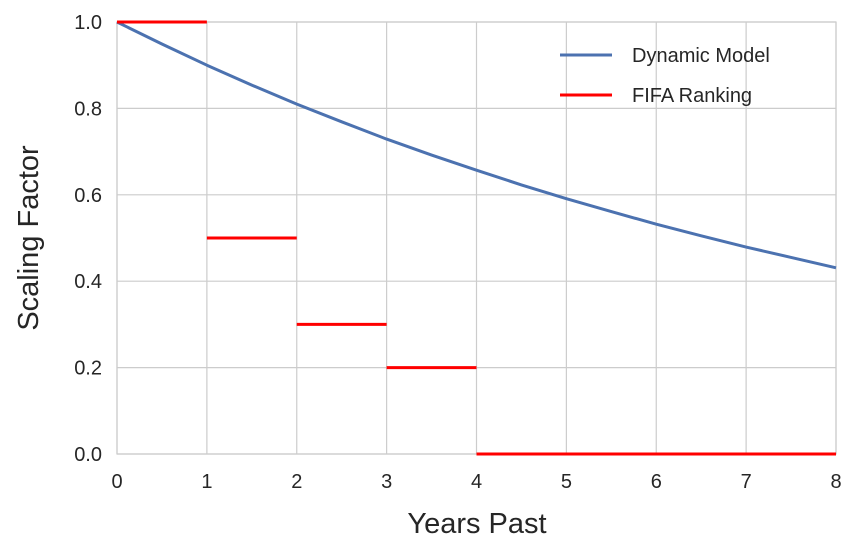  What do you see at coordinates (88, 282) in the screenshot?
I see `y-tick-label: 0.4` at bounding box center [88, 282].